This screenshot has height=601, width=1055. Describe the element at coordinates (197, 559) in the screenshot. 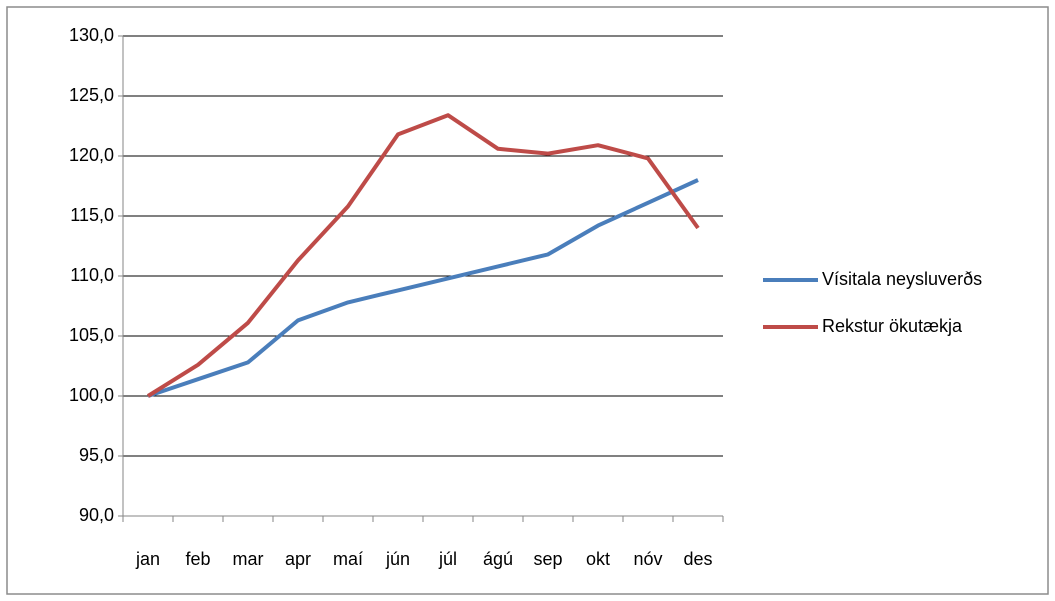

I see `x-tick-label: feb` at that location.